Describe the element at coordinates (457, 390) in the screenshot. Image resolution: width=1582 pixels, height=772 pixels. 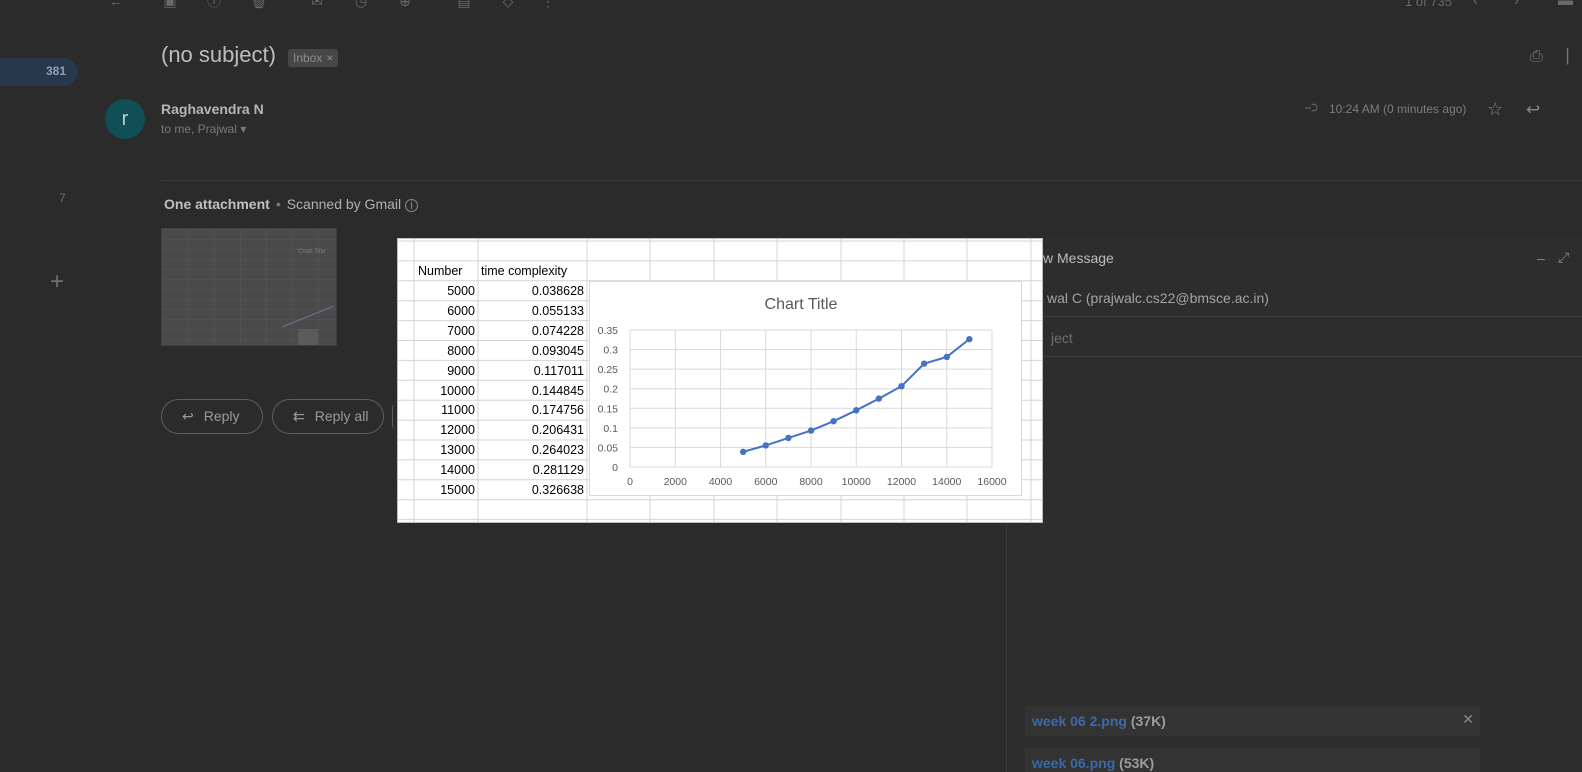
I see `number-cell: 10000` at that location.